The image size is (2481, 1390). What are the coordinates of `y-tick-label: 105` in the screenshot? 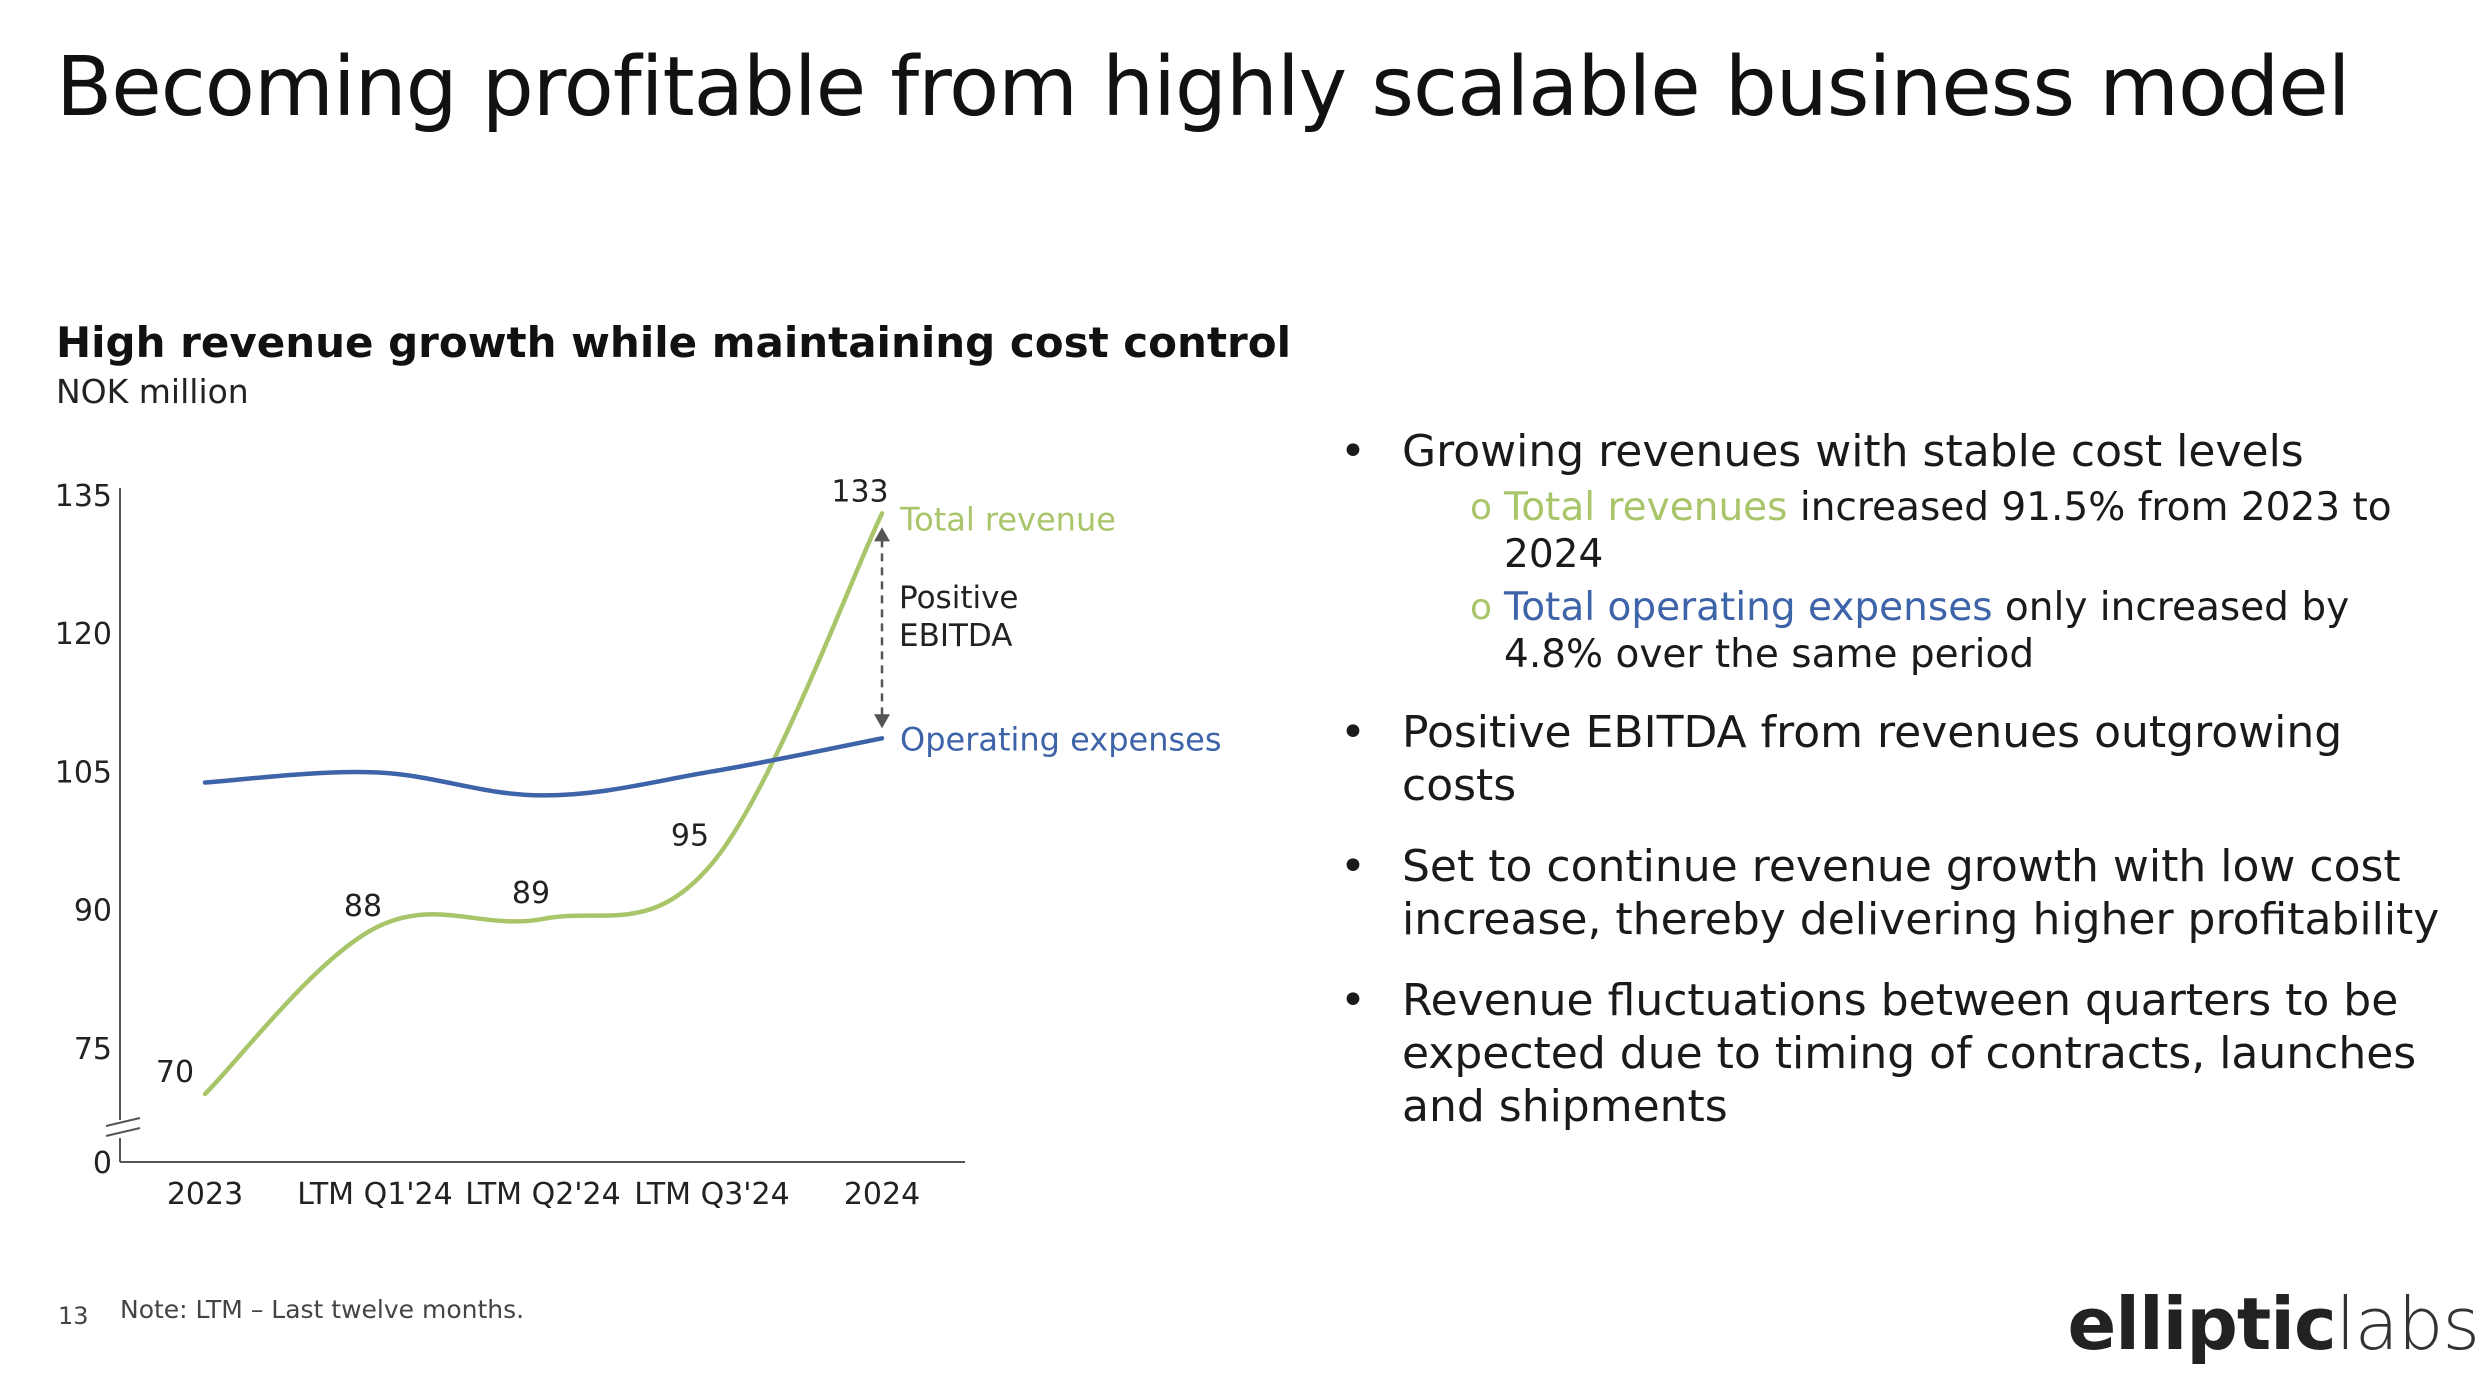 It's located at (83, 772).